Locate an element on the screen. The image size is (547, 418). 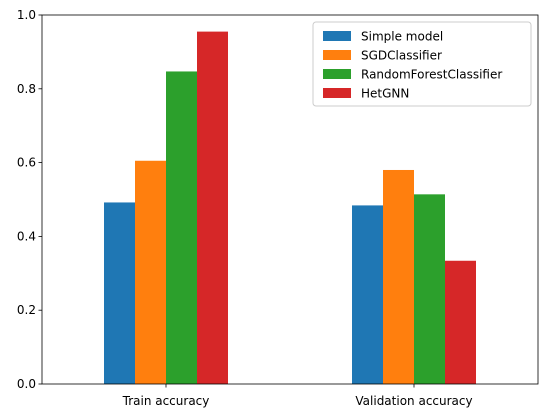
y-tick-label: 1.0 is located at coordinates (26, 15).